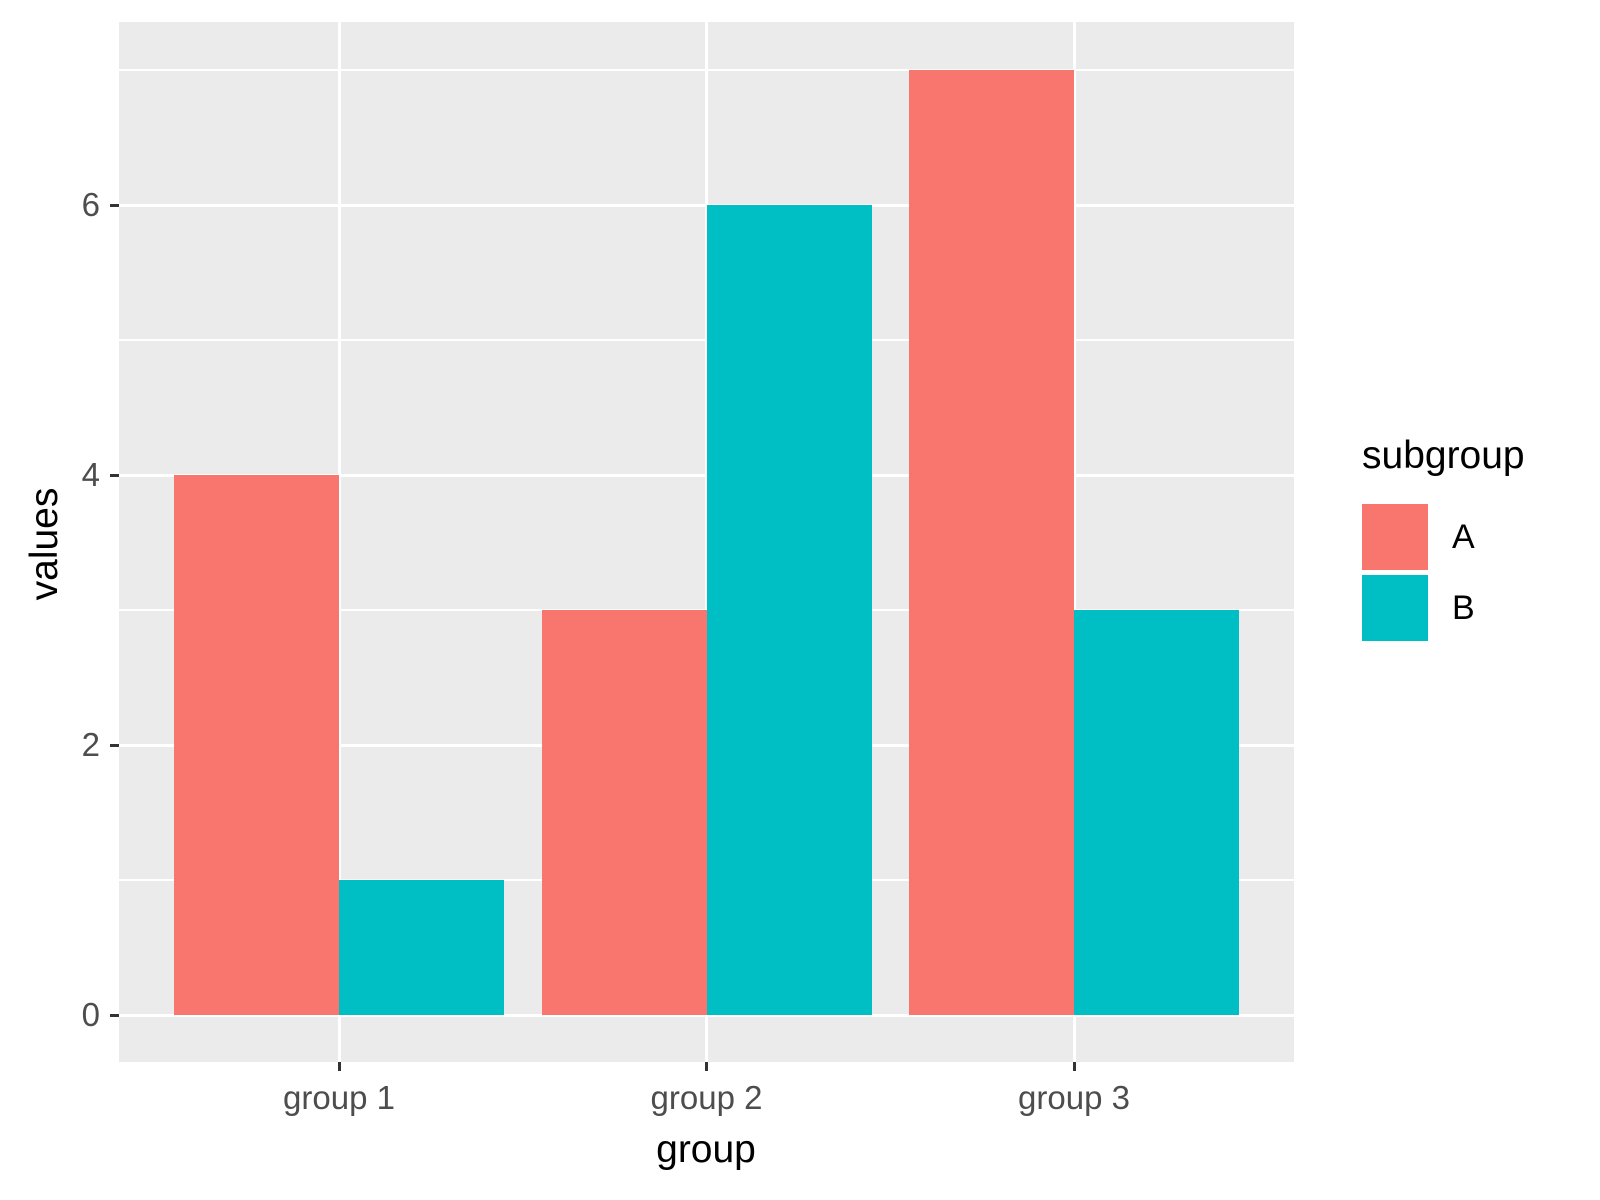 The height and width of the screenshot is (1200, 1600). Describe the element at coordinates (1395, 608) in the screenshot. I see `legend-swatch-B` at that location.